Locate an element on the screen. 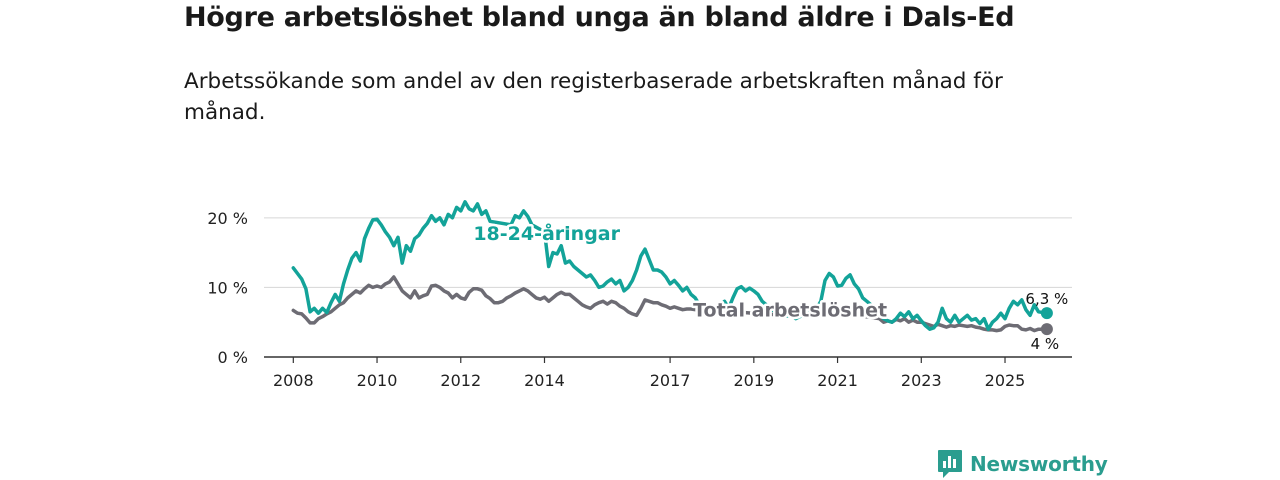 This screenshot has height=480, width=1280. newsworthy-bar-chart-icon is located at coordinates (950, 464).